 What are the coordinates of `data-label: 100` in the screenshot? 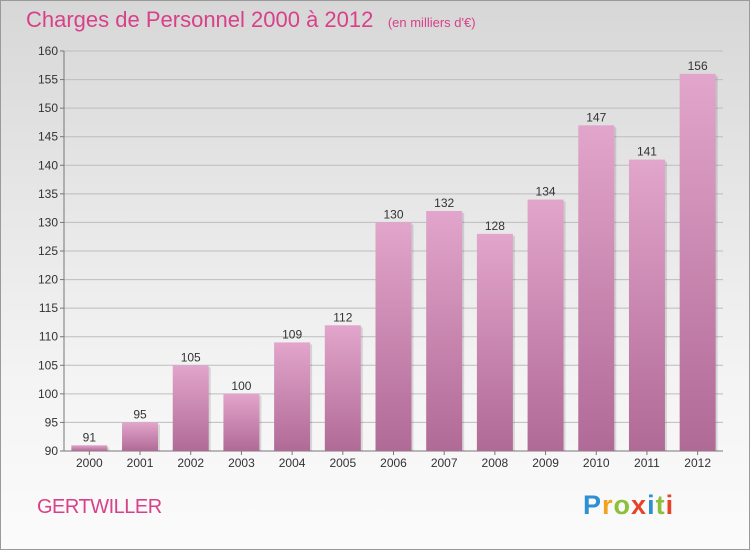 It's located at (241, 386).